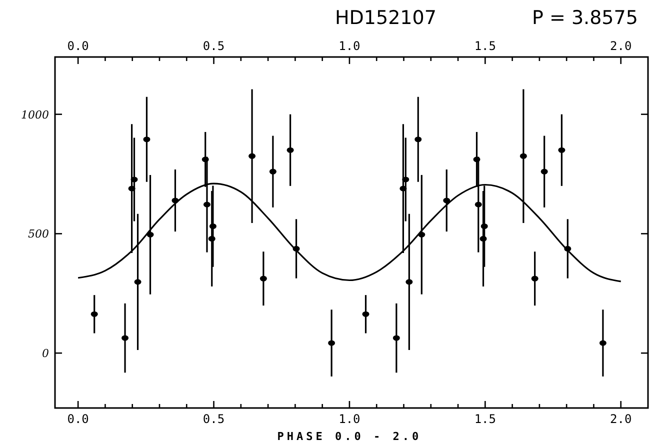 This screenshot has width=651, height=444. What do you see at coordinates (585, 18) in the screenshot?
I see `chart-subtitle: P = 3.8575` at bounding box center [585, 18].